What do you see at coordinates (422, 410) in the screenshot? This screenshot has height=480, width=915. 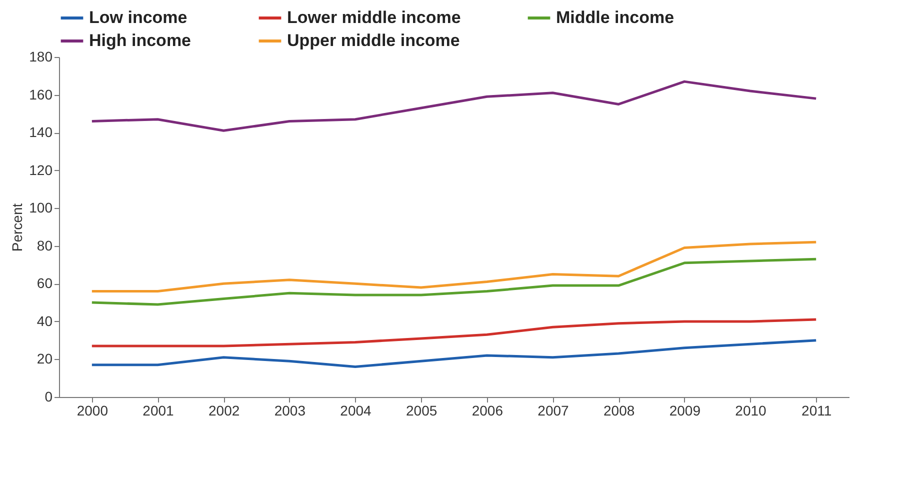 I see `x-tick-label: 2005` at bounding box center [422, 410].